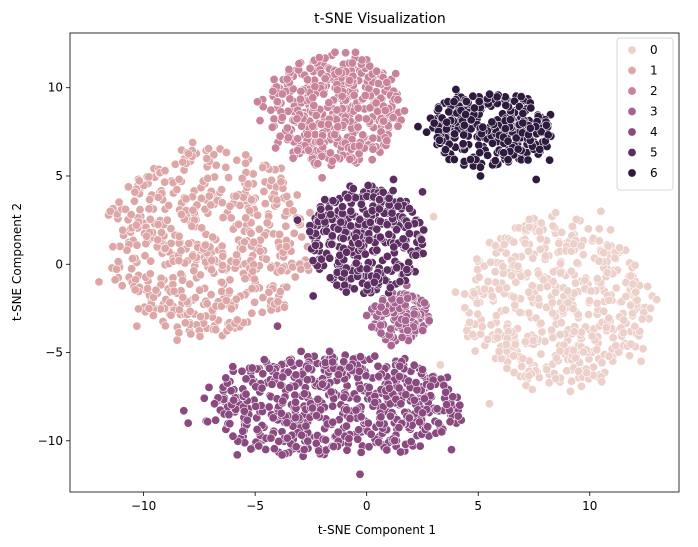  What do you see at coordinates (654, 153) in the screenshot?
I see `legend-label: 5` at bounding box center [654, 153].